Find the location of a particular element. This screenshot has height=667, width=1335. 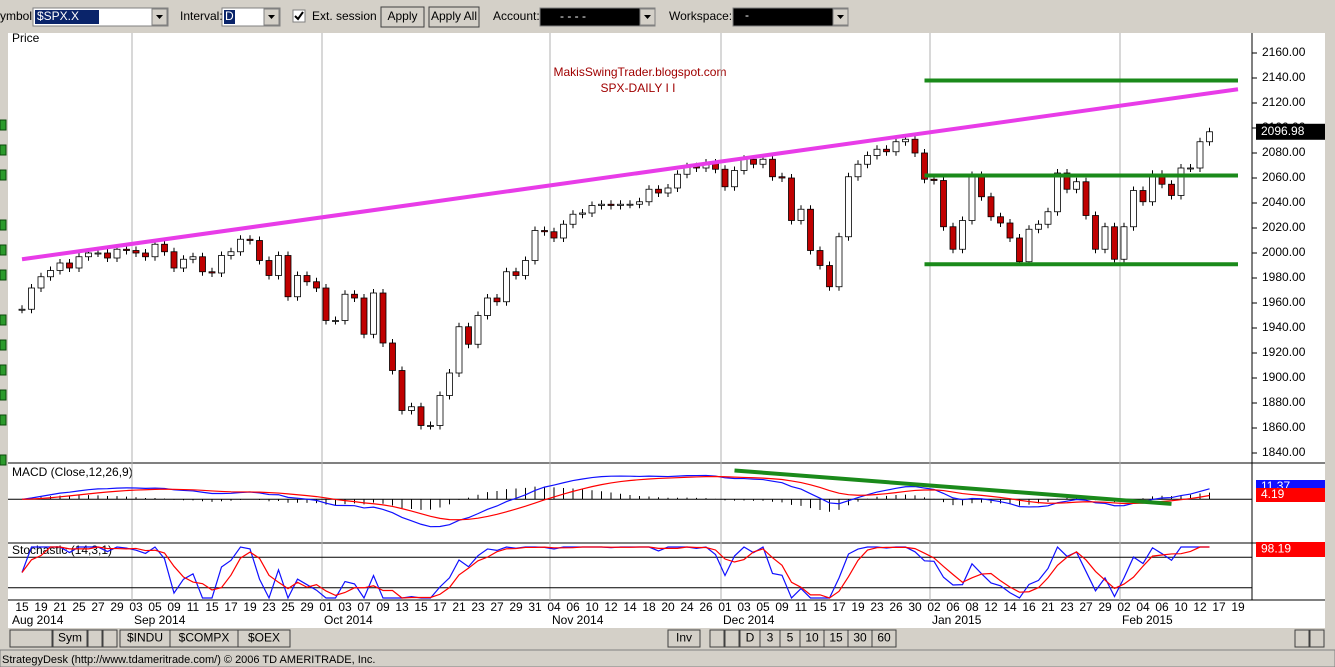

apply-all-button is located at coordinates (454, 17).